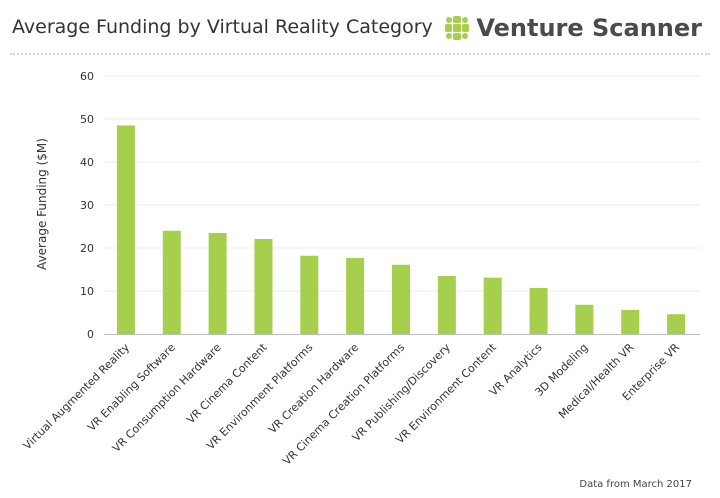 The width and height of the screenshot is (720, 498). Describe the element at coordinates (589, 28) in the screenshot. I see `brand-name: Venture Scanner` at that location.